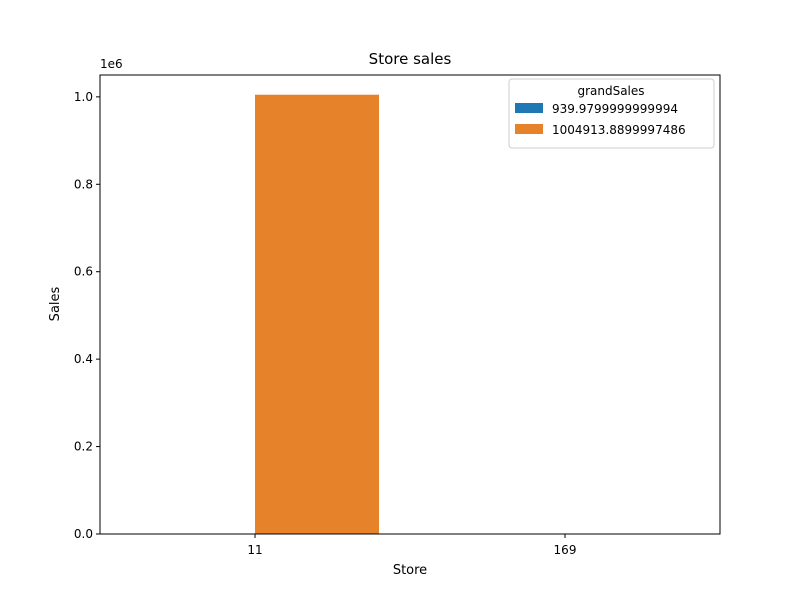 This screenshot has width=800, height=600. What do you see at coordinates (87, 315) in the screenshot?
I see `y-axis-ticks: 0.0 0.2 0.4 0.6 0.8 1.0` at bounding box center [87, 315].